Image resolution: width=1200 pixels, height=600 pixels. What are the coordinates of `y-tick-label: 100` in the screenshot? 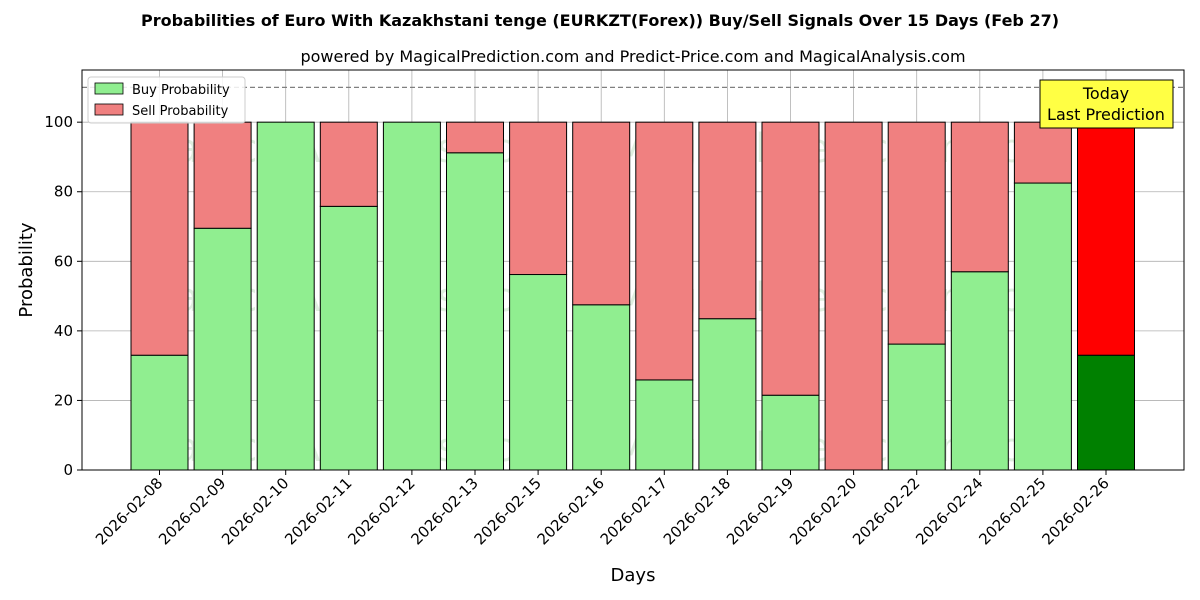 It's located at (58, 122).